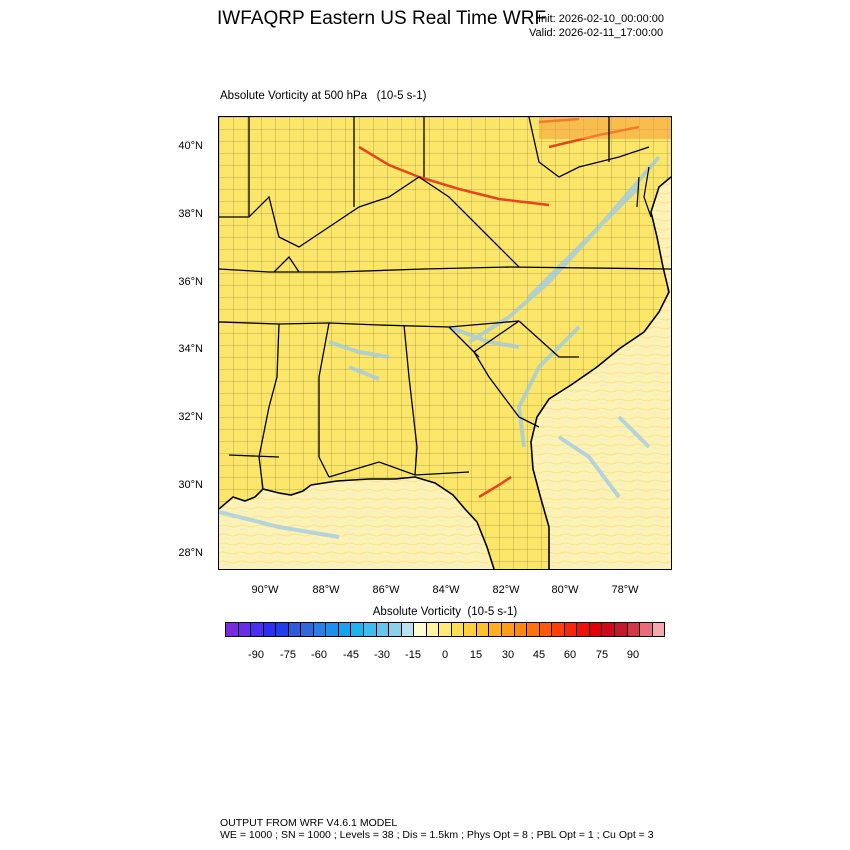 The image size is (850, 850). What do you see at coordinates (605, 128) in the screenshot?
I see `high-vorticity-area` at bounding box center [605, 128].